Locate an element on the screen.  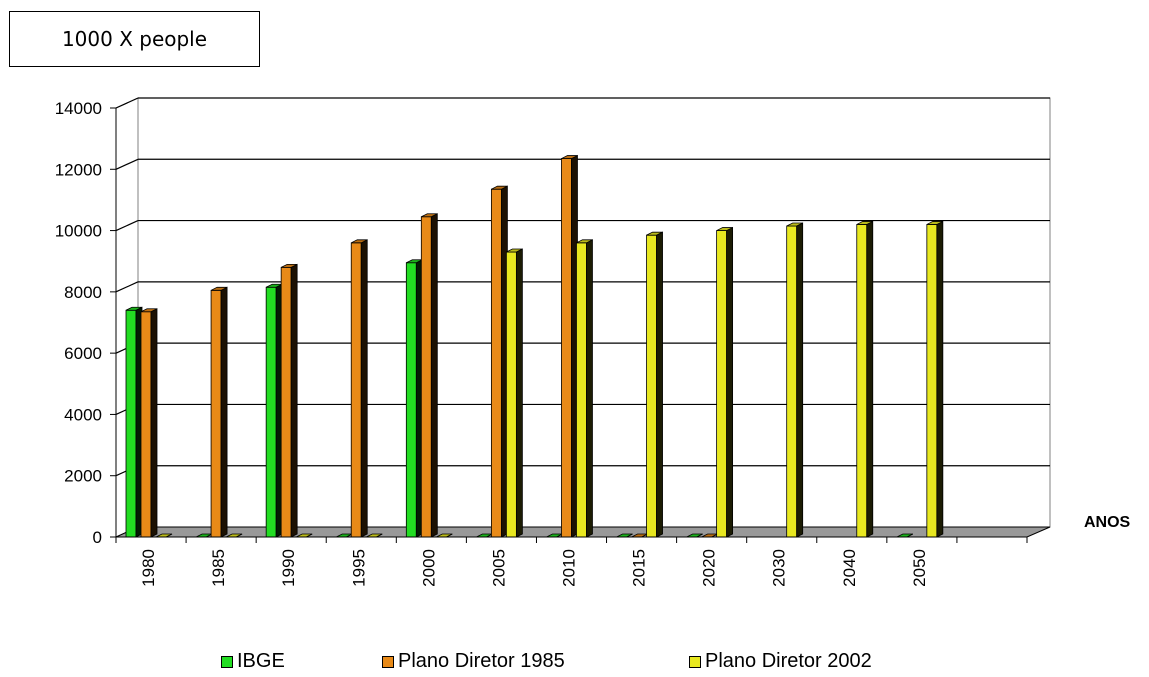
legend-label-plano-1985: Plano Diretor 1985 is located at coordinates (481, 661).